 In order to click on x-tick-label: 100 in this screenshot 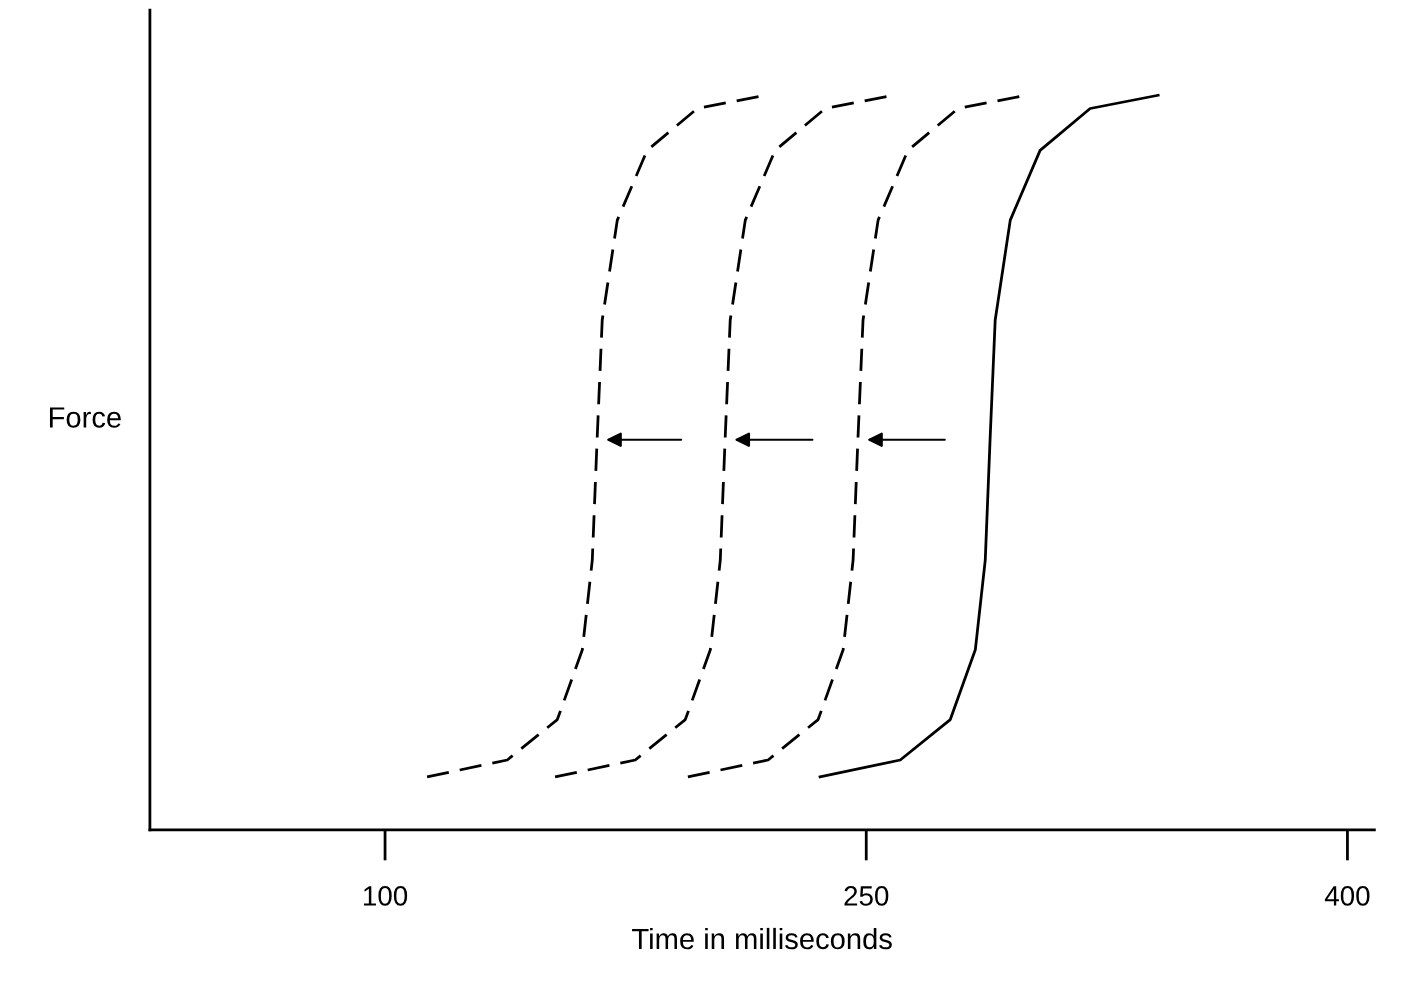, I will do `click(386, 896)`.